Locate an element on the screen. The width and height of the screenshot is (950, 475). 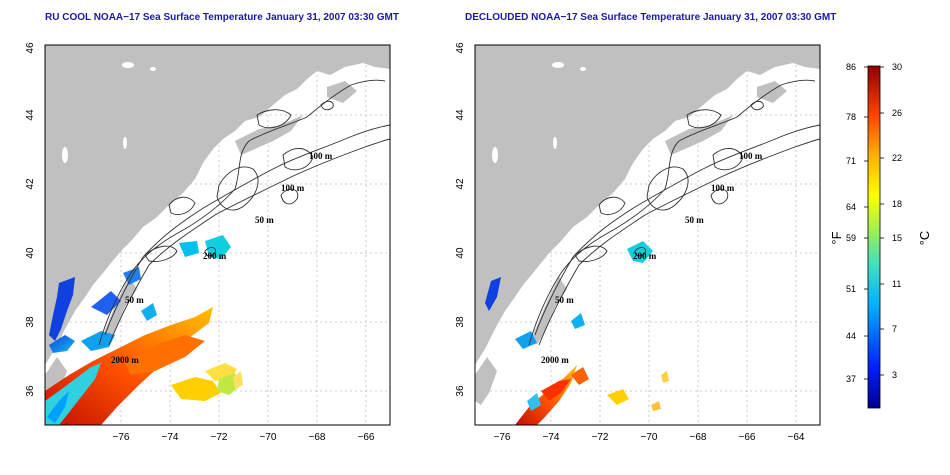
left-xtick-76: −76 is located at coordinates (121, 437).